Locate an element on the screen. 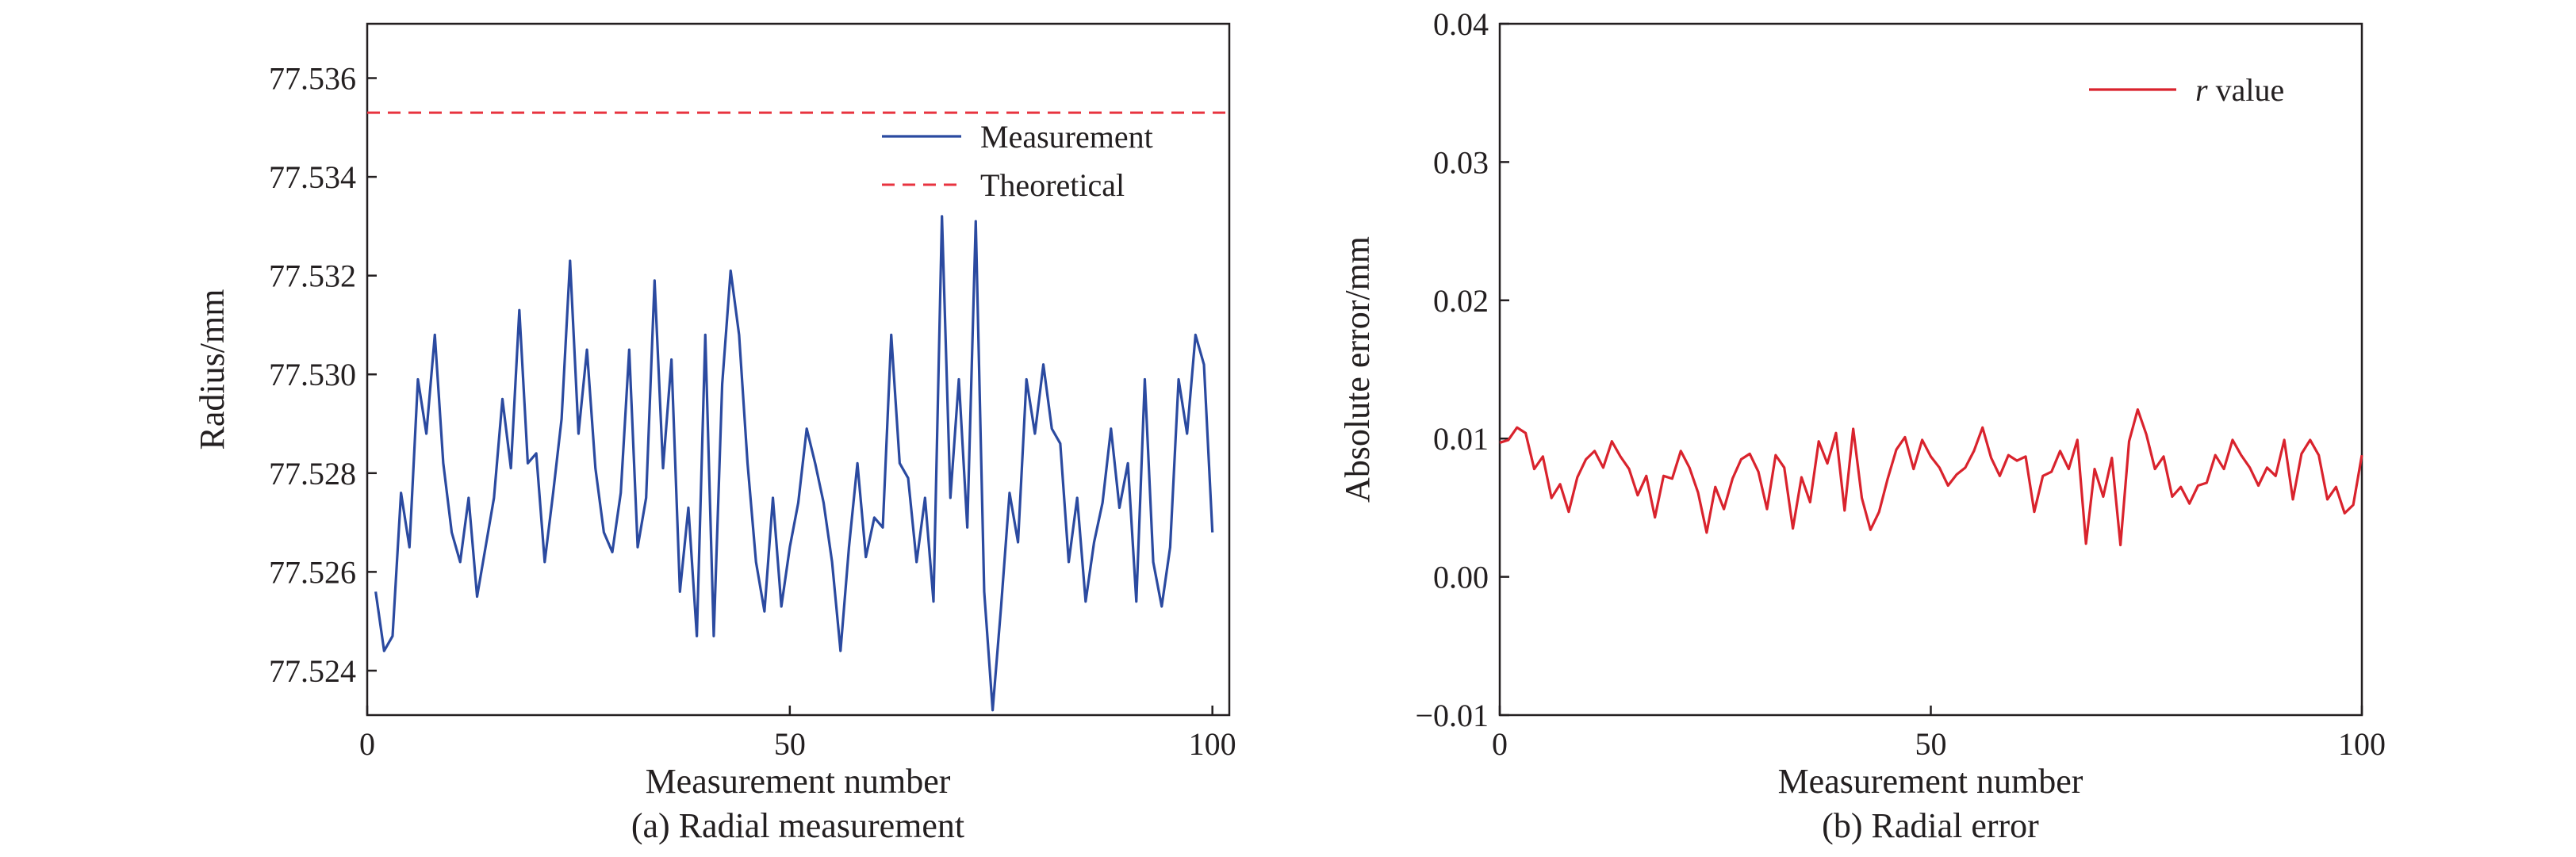 This screenshot has height=857, width=2576. x-tick-label-b: 100 is located at coordinates (2362, 744).